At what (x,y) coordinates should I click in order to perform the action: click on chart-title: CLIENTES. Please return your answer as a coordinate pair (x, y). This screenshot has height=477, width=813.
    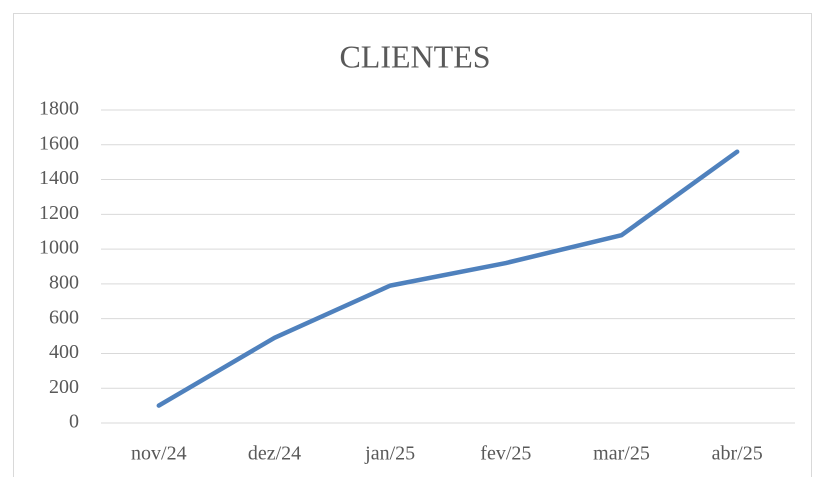
    Looking at the image, I should click on (414, 56).